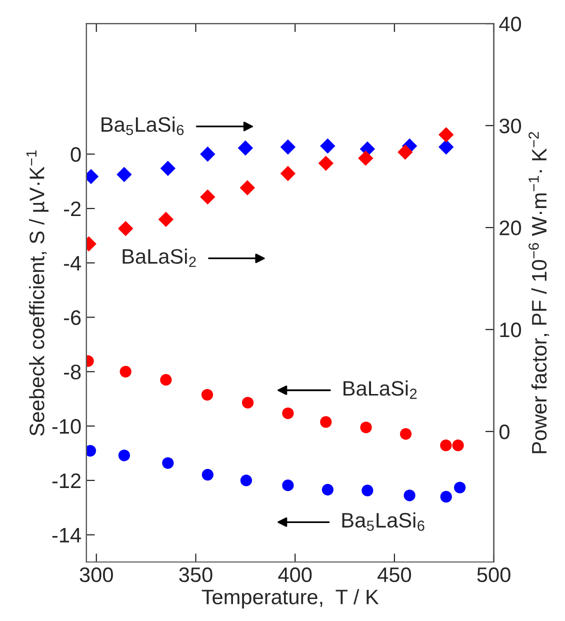 The image size is (565, 621). What do you see at coordinates (539, 293) in the screenshot?
I see `y2-axis-title: Power factor, PF / 10$^{−6}$ W·m$^{−1}$· K$^{−2}$` at bounding box center [539, 293].